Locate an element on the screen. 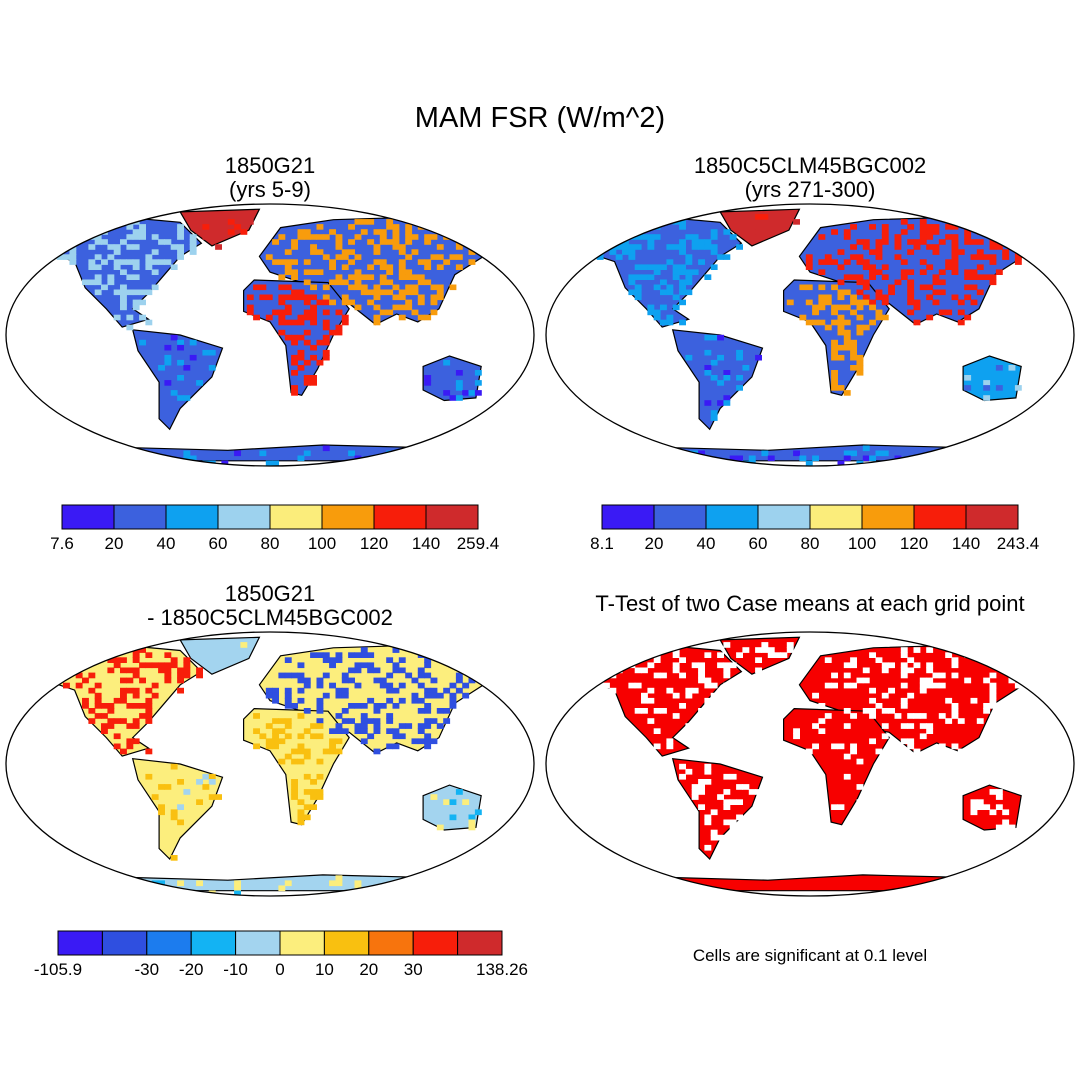 Image resolution: width=1080 pixels, height=1080 pixels. map-bottom-left is located at coordinates (270, 764).